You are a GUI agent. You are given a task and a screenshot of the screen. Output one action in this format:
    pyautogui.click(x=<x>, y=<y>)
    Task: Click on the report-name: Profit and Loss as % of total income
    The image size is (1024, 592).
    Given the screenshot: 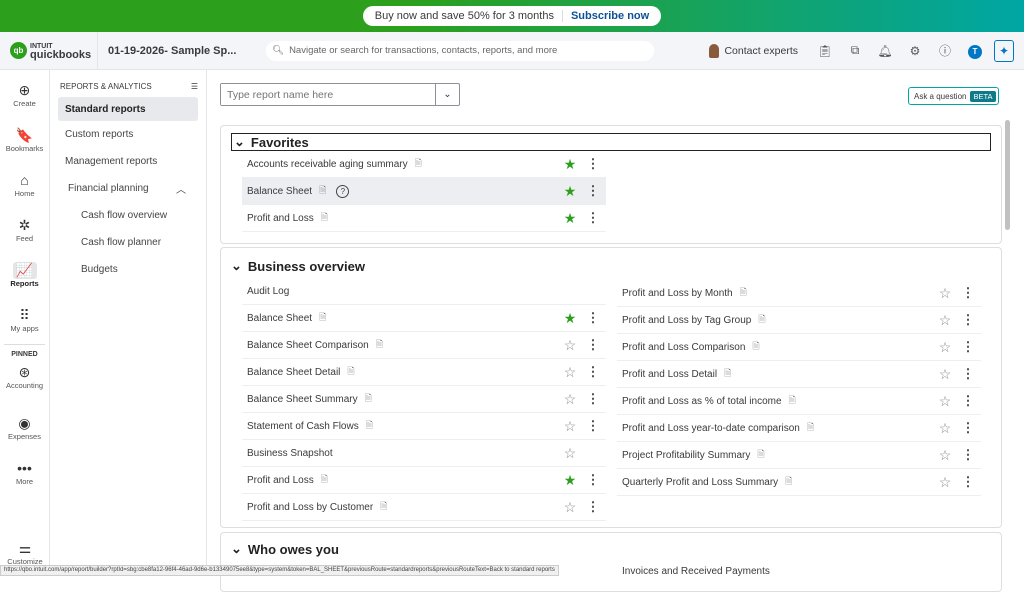 What is the action you would take?
    pyautogui.click(x=702, y=401)
    